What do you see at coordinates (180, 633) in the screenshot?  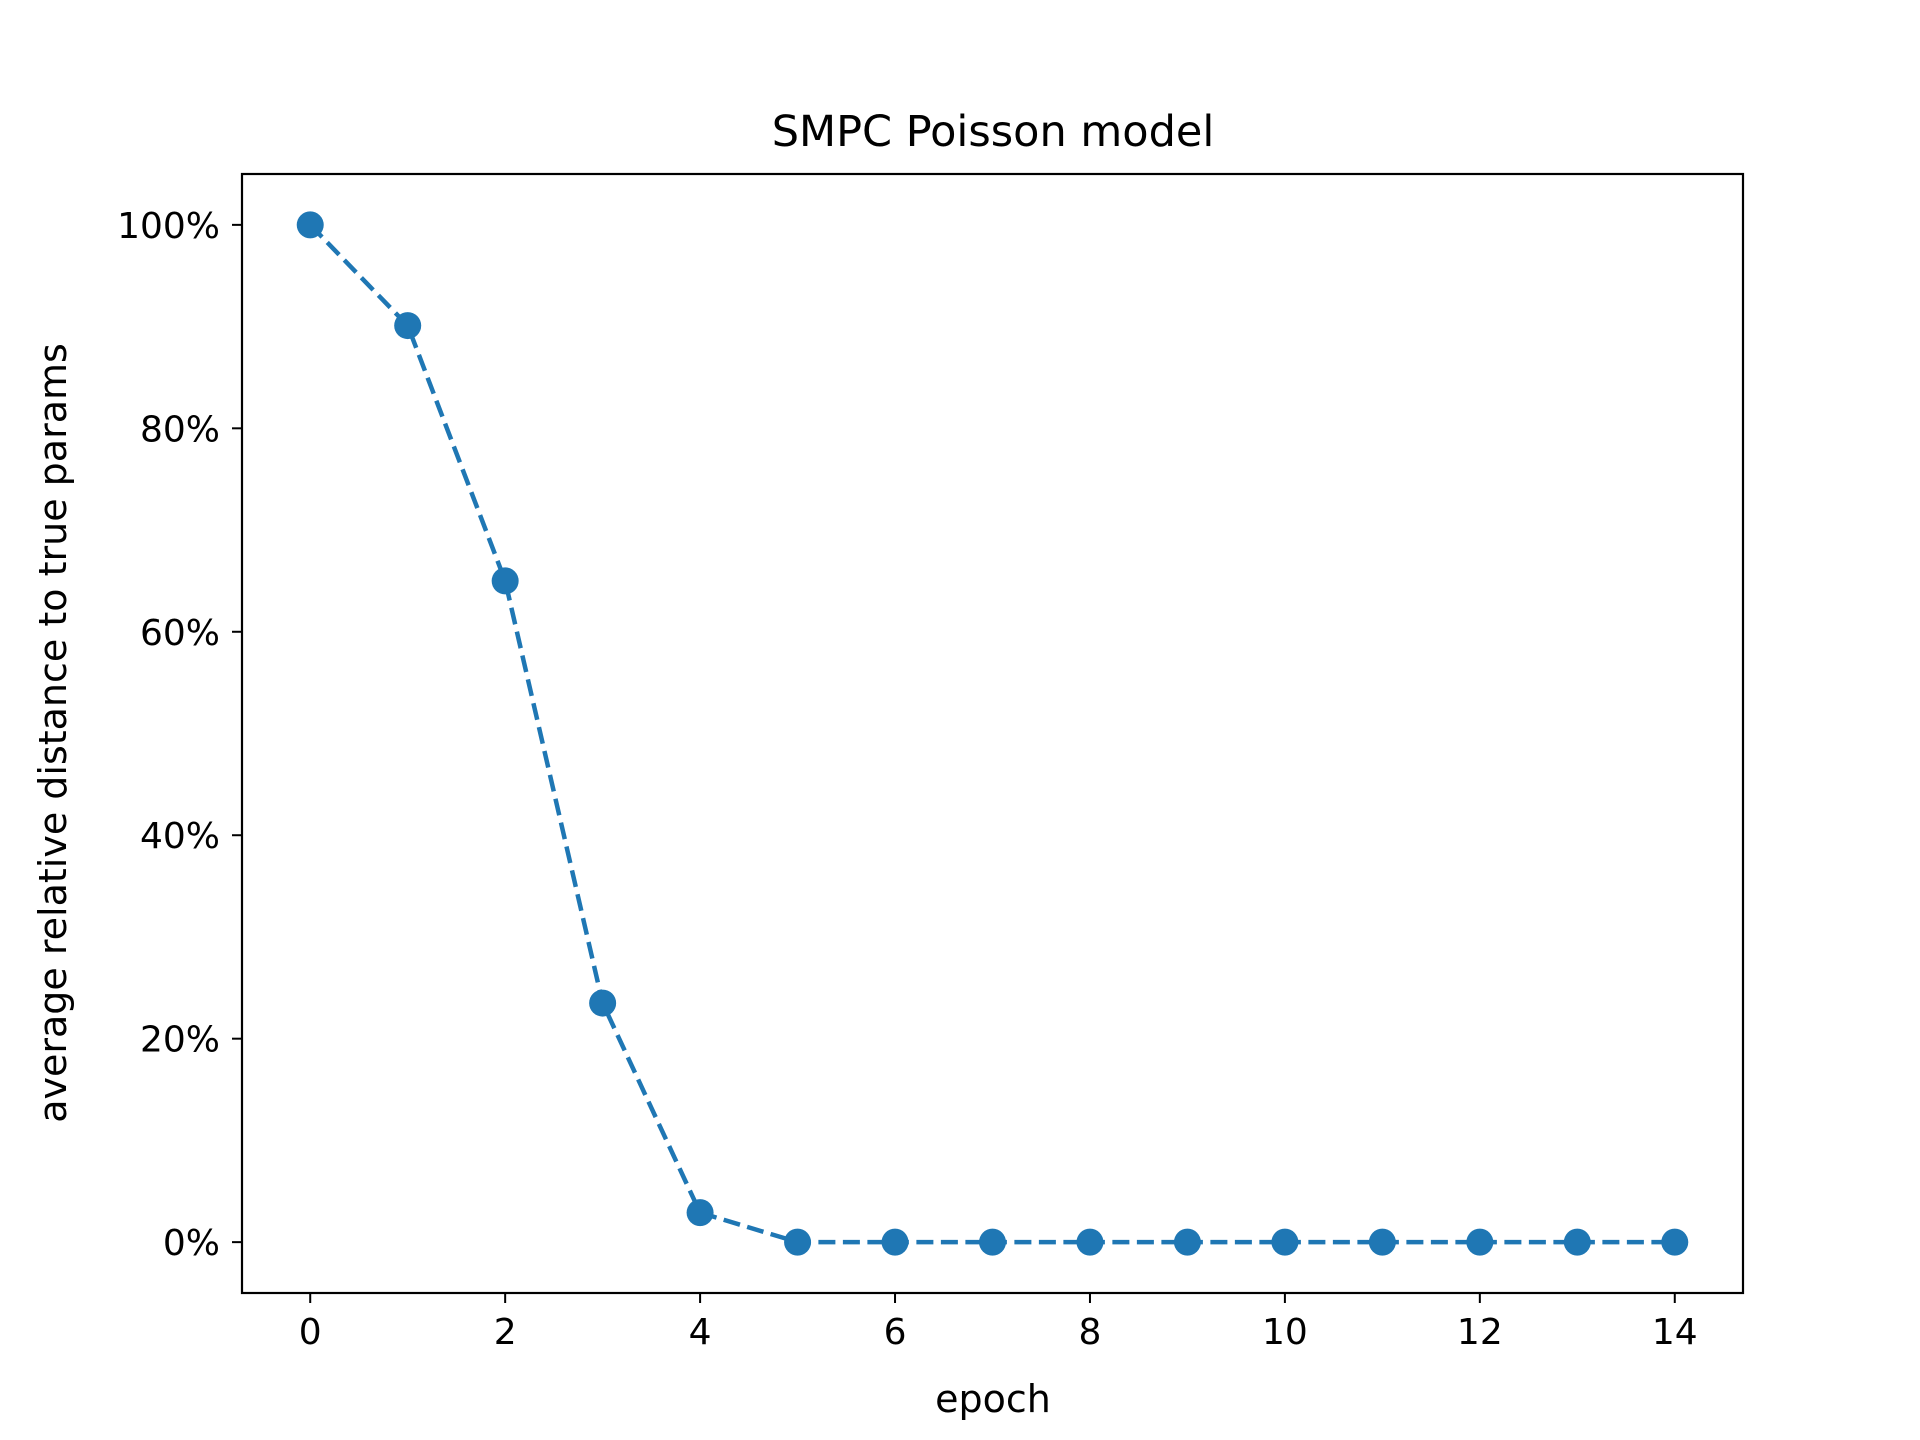 I see `y-tick-label: 60%` at bounding box center [180, 633].